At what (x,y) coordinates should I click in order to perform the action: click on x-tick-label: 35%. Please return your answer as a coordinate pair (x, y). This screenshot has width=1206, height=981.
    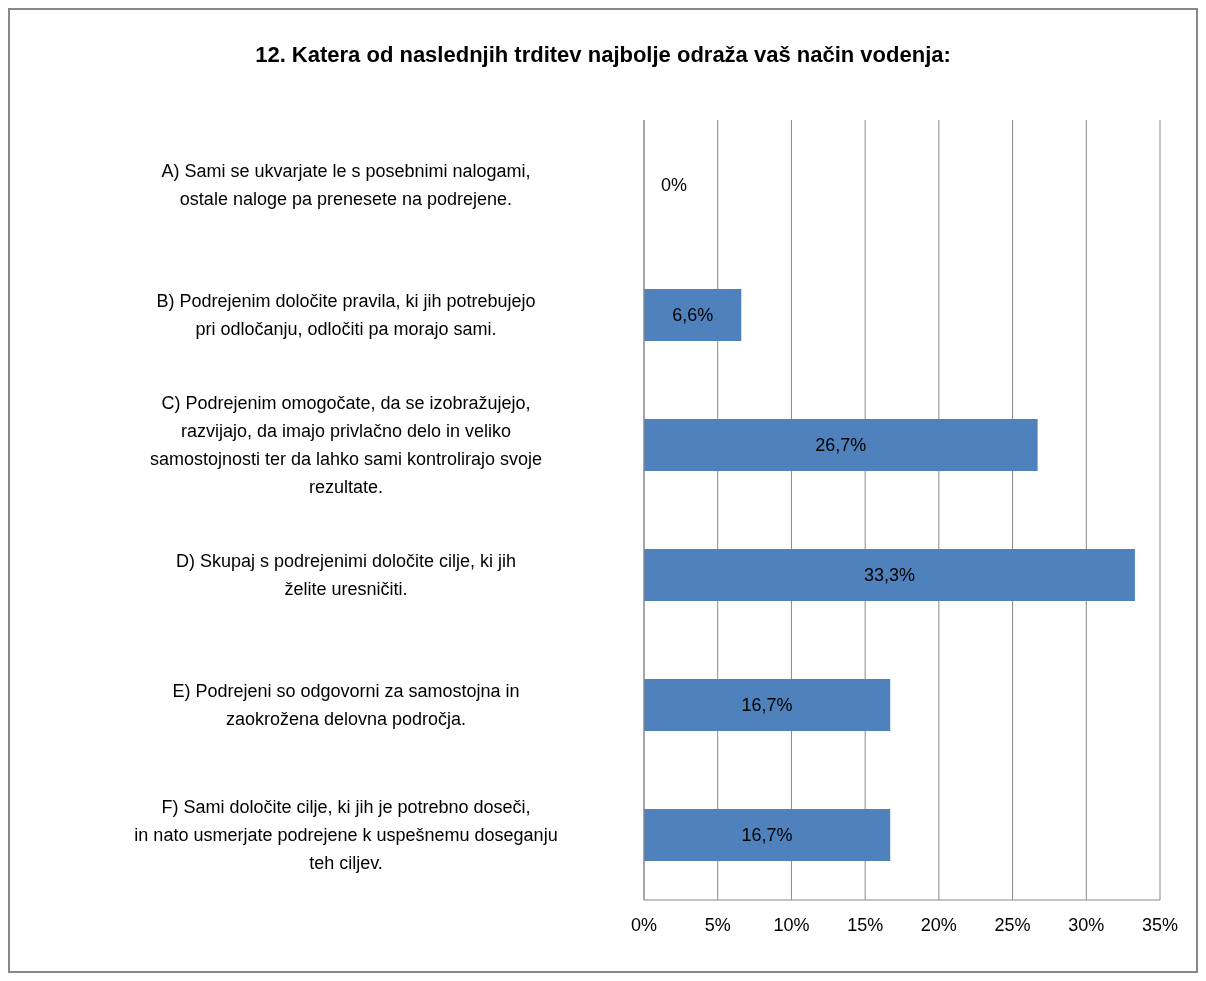
    Looking at the image, I should click on (1160, 924).